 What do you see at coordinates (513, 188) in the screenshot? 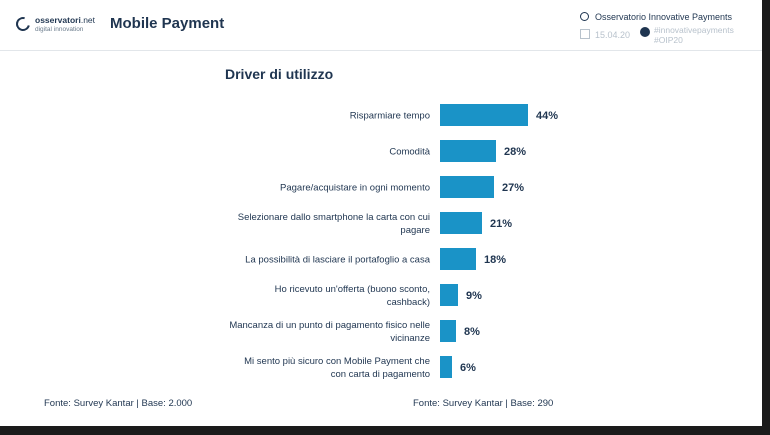
I see `value-label-3: 27%` at bounding box center [513, 188].